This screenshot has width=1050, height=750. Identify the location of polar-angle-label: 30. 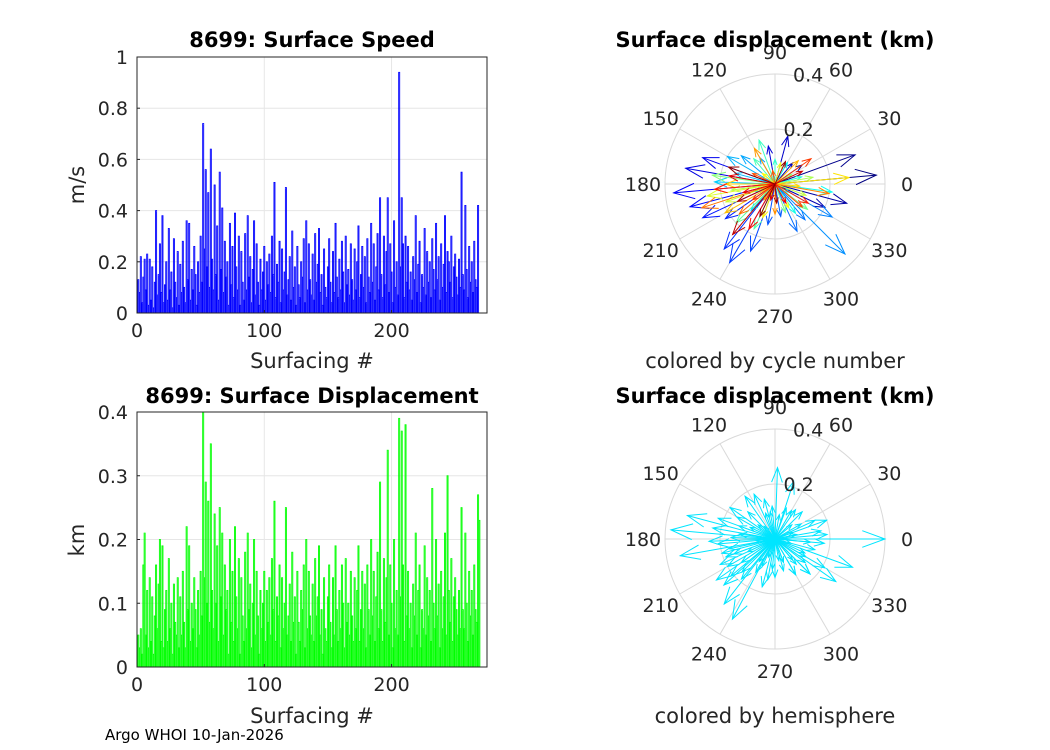
(889, 474).